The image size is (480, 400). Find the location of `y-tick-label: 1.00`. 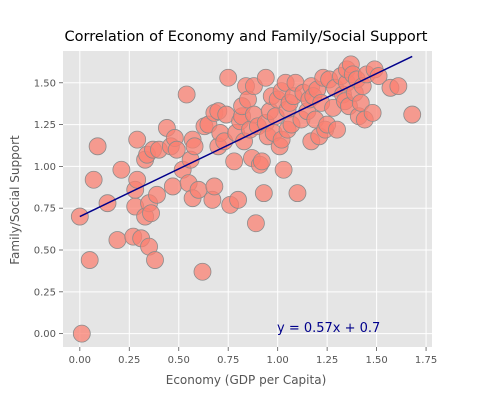

y-tick-label: 1.00 is located at coordinates (45, 167).